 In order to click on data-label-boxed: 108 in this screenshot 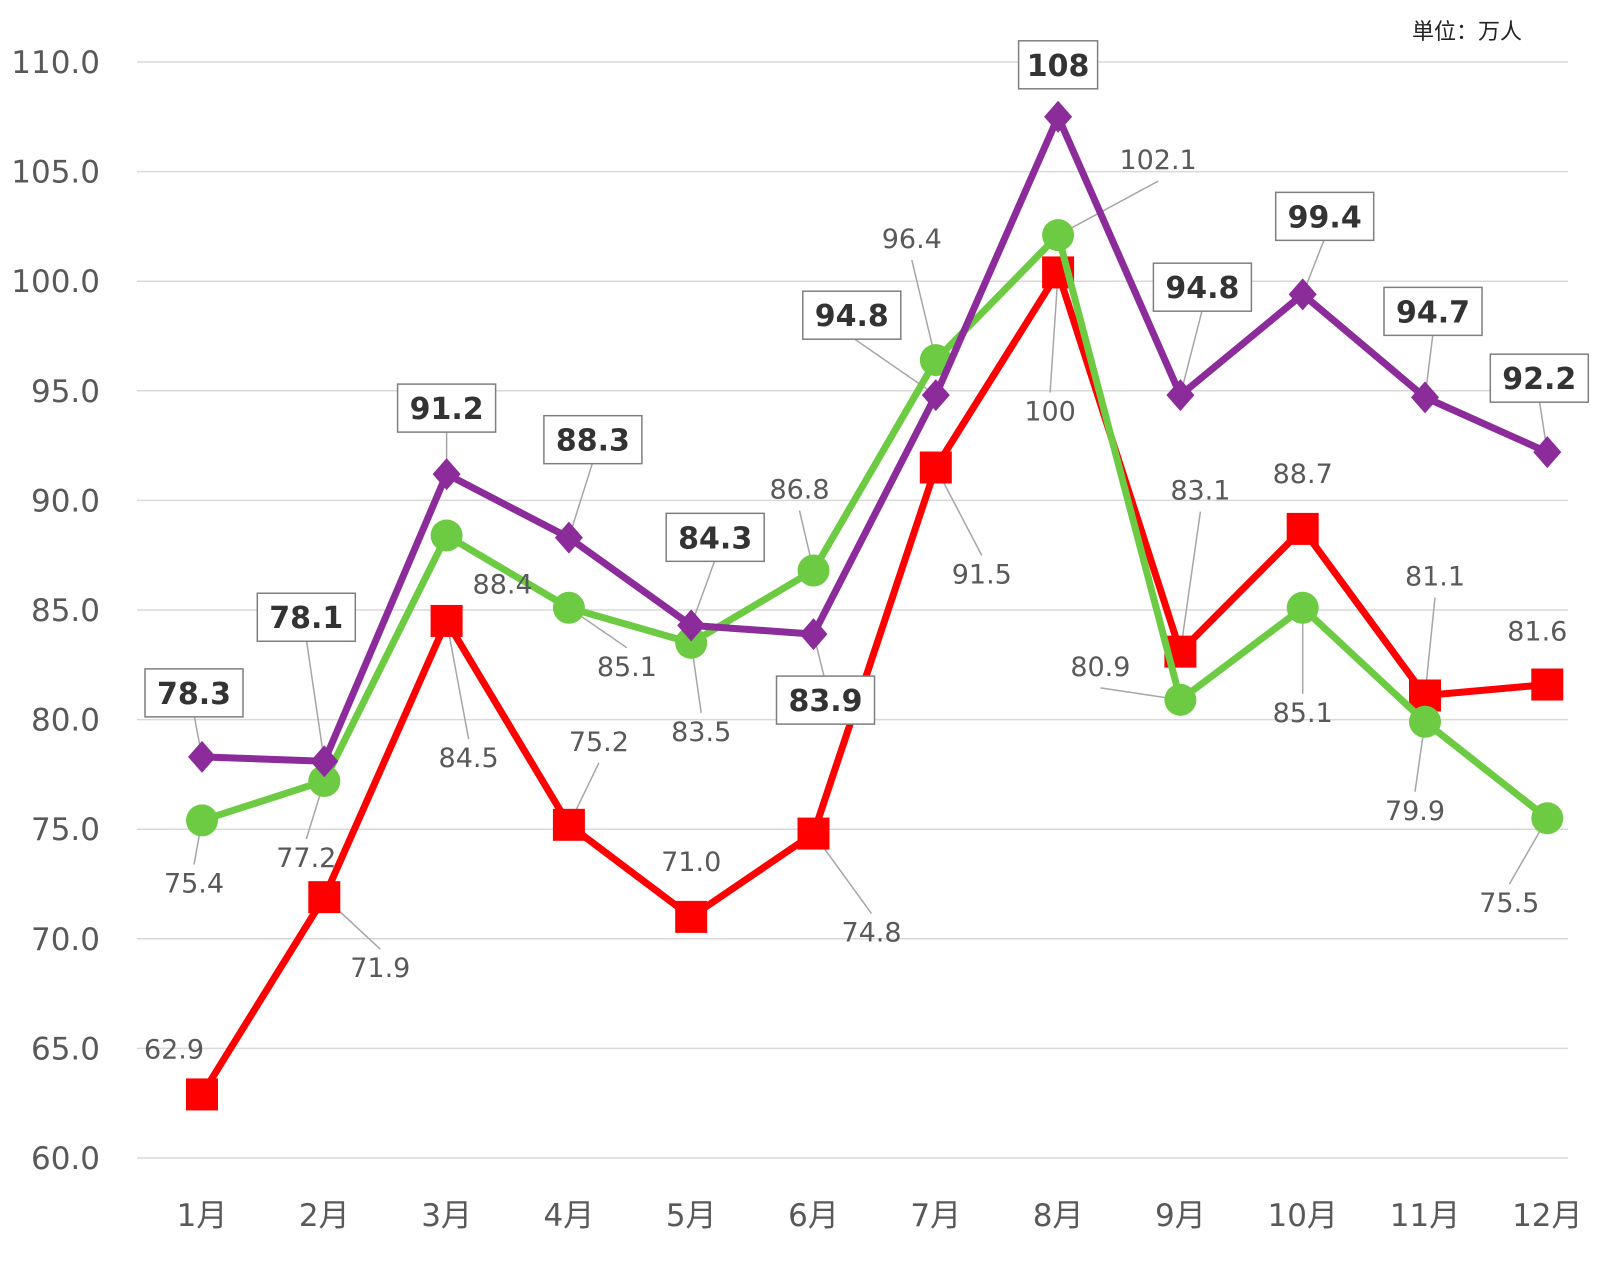, I will do `click(1058, 65)`.